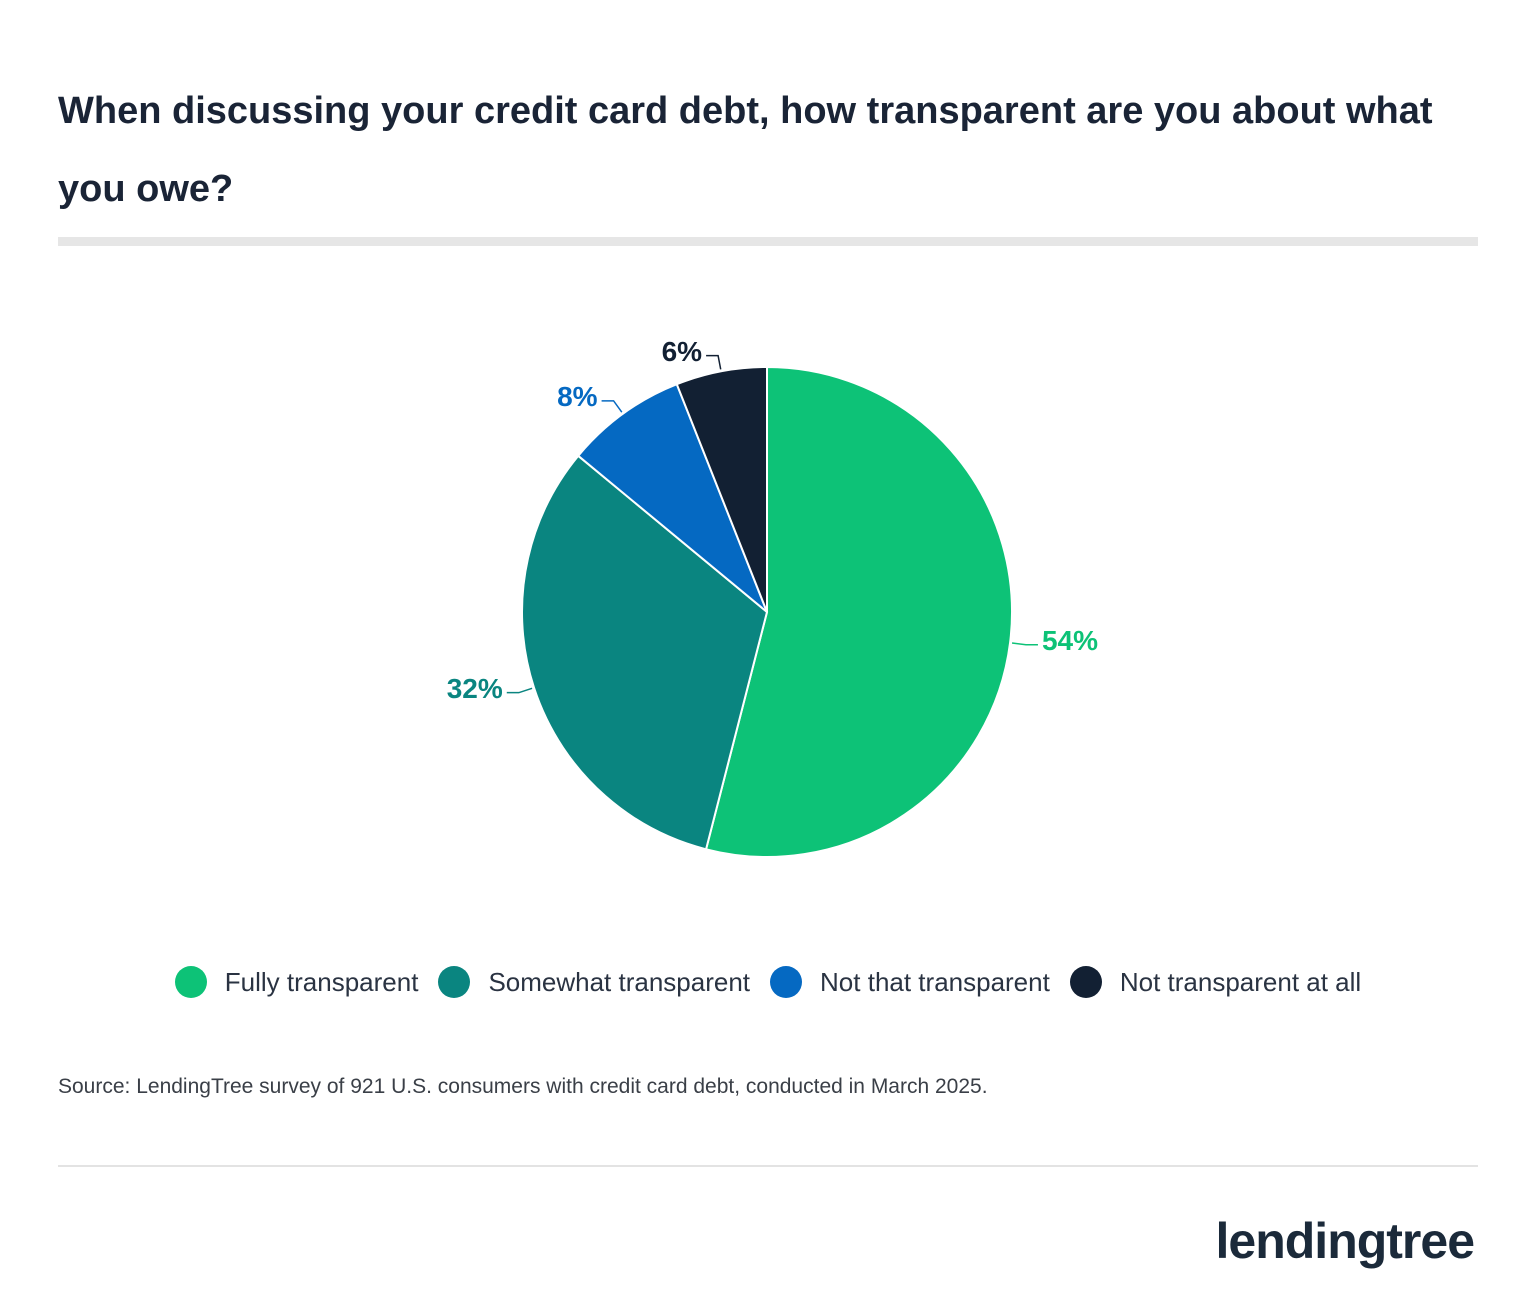 The width and height of the screenshot is (1536, 1302). I want to click on data-label: 54%, so click(1070, 640).